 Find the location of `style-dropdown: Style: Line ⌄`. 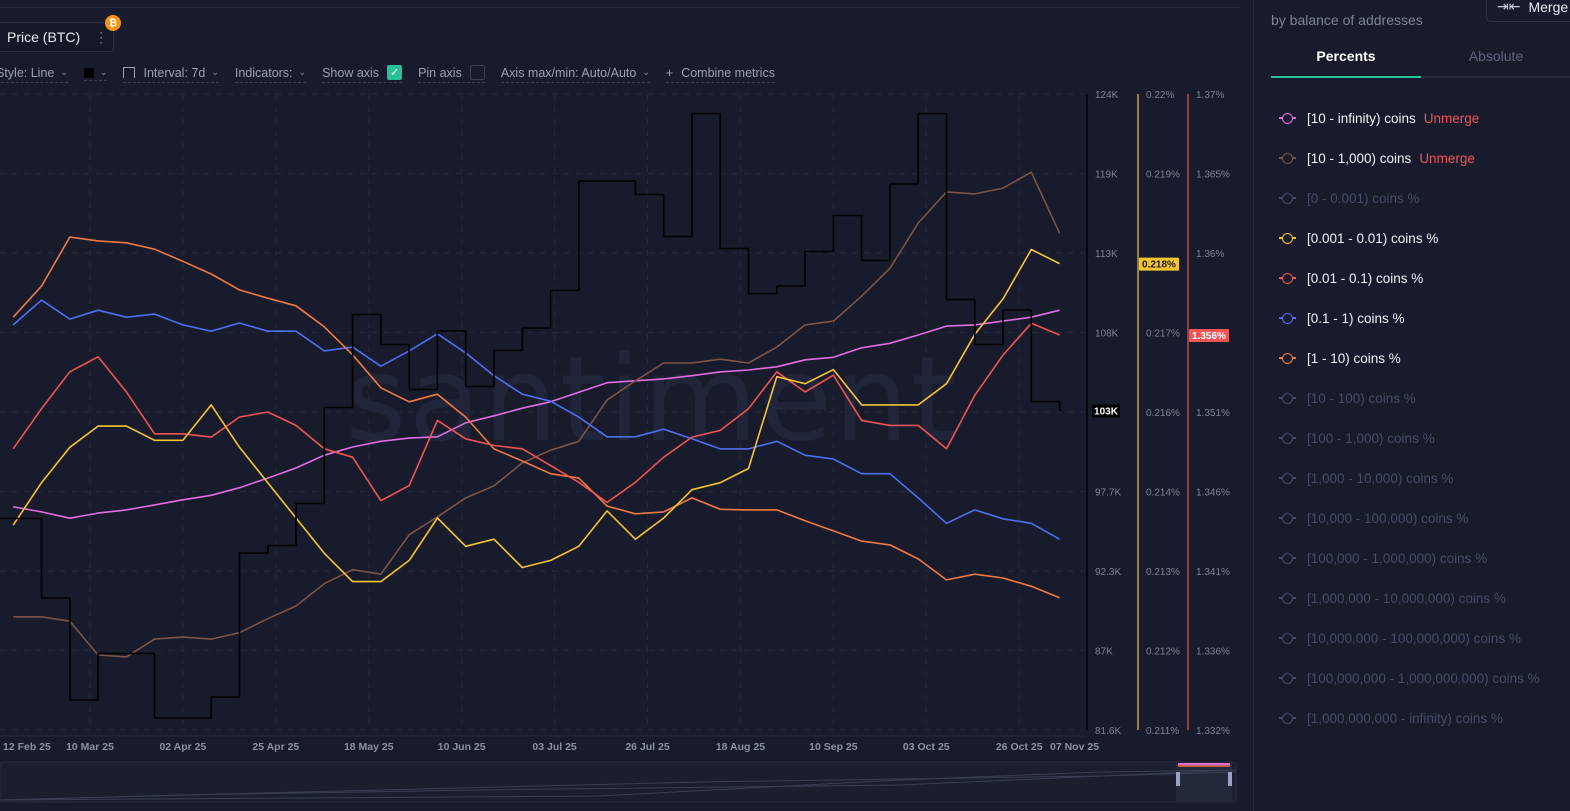

style-dropdown: Style: Line ⌄ is located at coordinates (34, 74).